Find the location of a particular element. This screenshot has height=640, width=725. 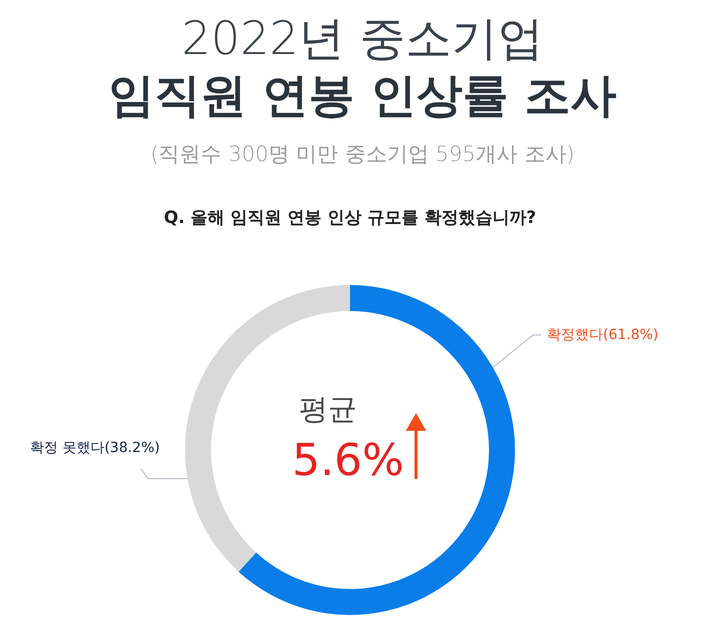

slice-label: 확정 못했다(38.2%) is located at coordinates (95, 448).